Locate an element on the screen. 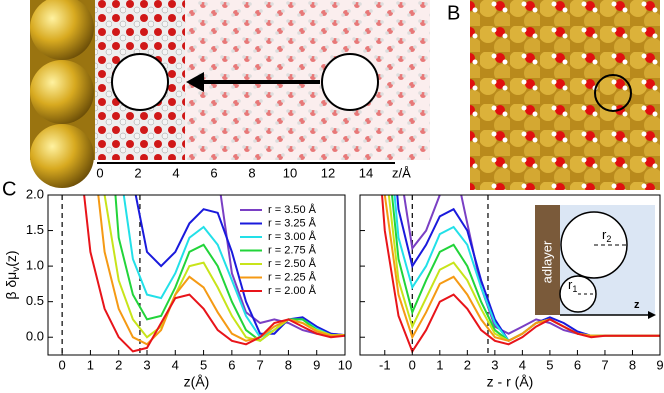 The image size is (664, 393). panel-label: B is located at coordinates (453, 13).